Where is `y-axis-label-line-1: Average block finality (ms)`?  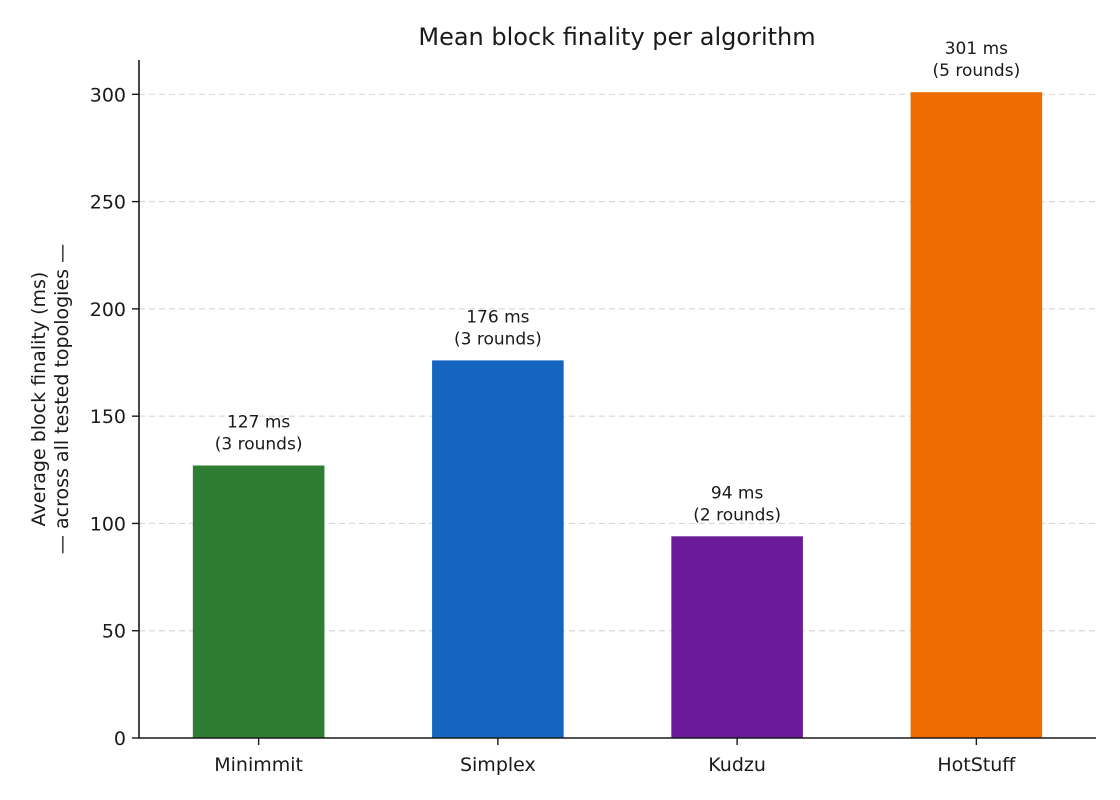
y-axis-label-line-1: Average block finality (ms) is located at coordinates (39, 399).